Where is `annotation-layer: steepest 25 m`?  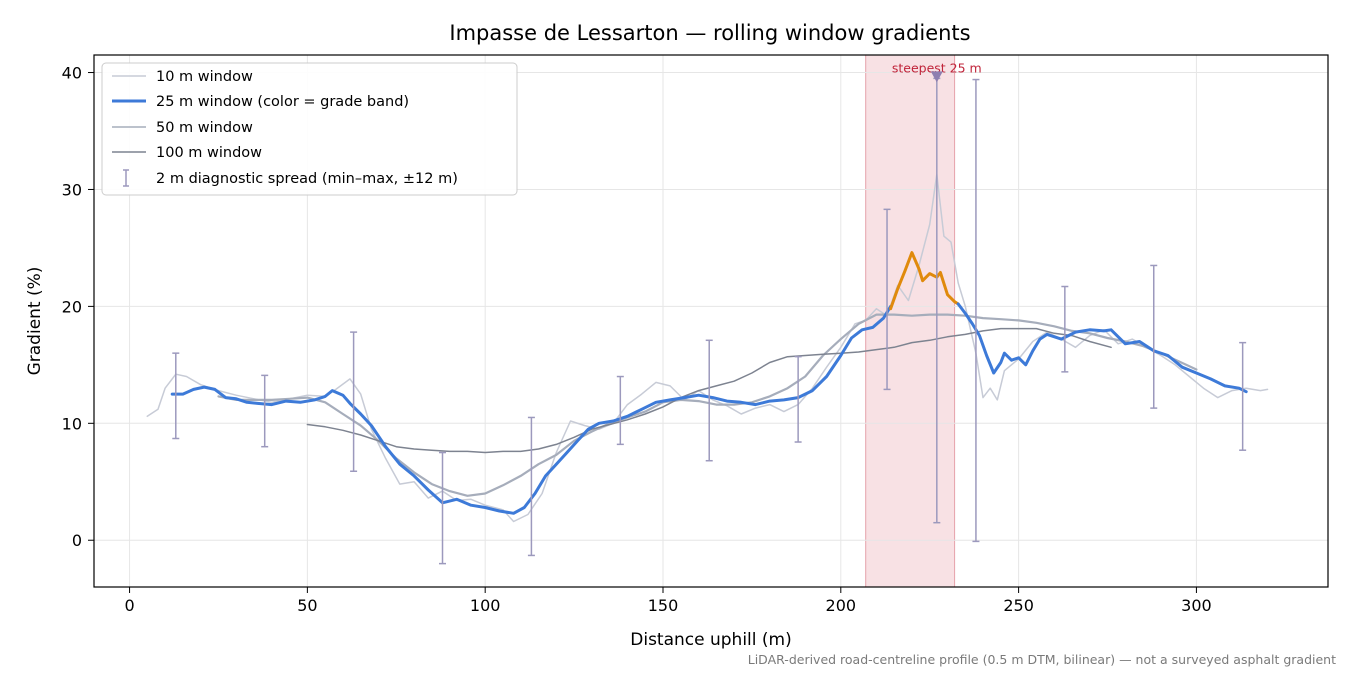
annotation-layer: steepest 25 m is located at coordinates (937, 71).